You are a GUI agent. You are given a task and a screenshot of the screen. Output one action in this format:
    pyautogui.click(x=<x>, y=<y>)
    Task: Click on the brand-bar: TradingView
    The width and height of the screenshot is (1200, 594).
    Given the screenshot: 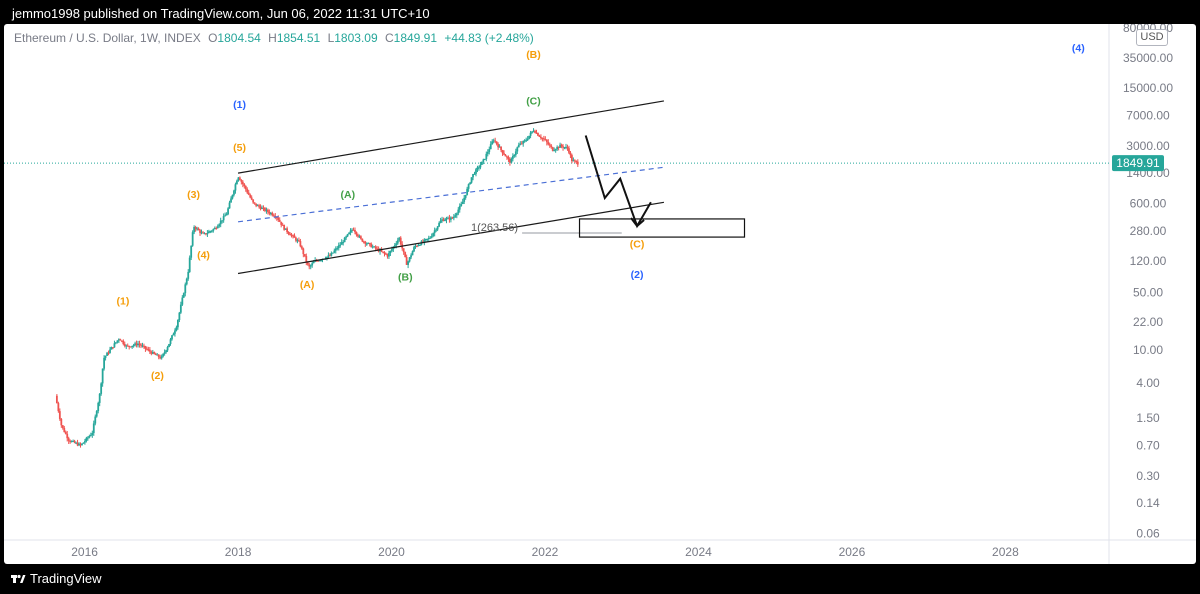 What is the action you would take?
    pyautogui.click(x=600, y=580)
    